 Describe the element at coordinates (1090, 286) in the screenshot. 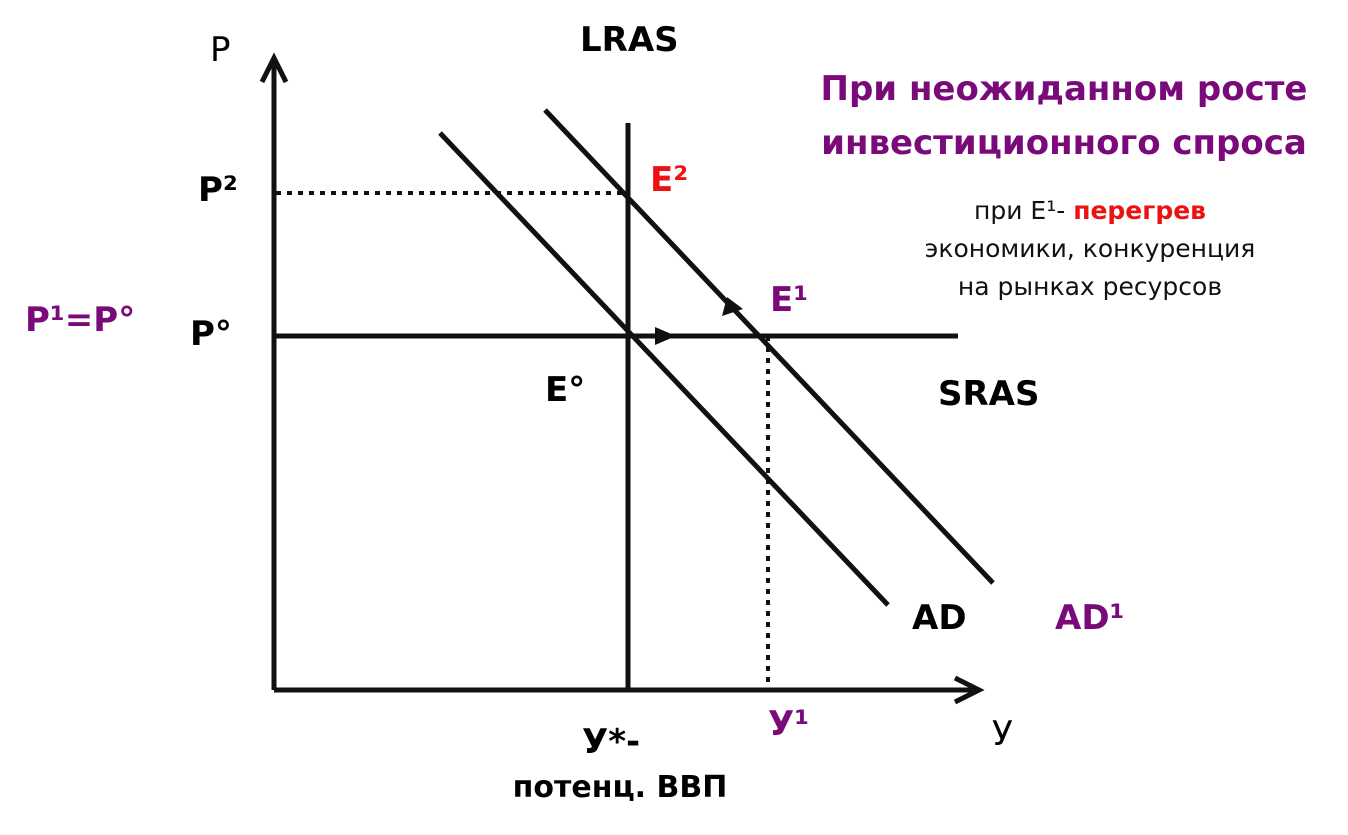

I see `note-line-3: на рынках ресурсов` at that location.